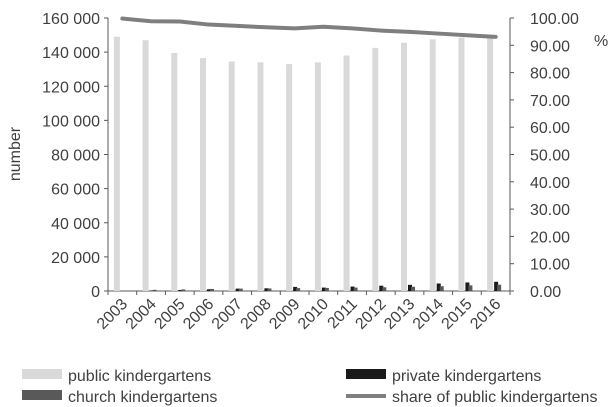  I want to click on bar-public-kindergartens-2004, so click(145, 166).